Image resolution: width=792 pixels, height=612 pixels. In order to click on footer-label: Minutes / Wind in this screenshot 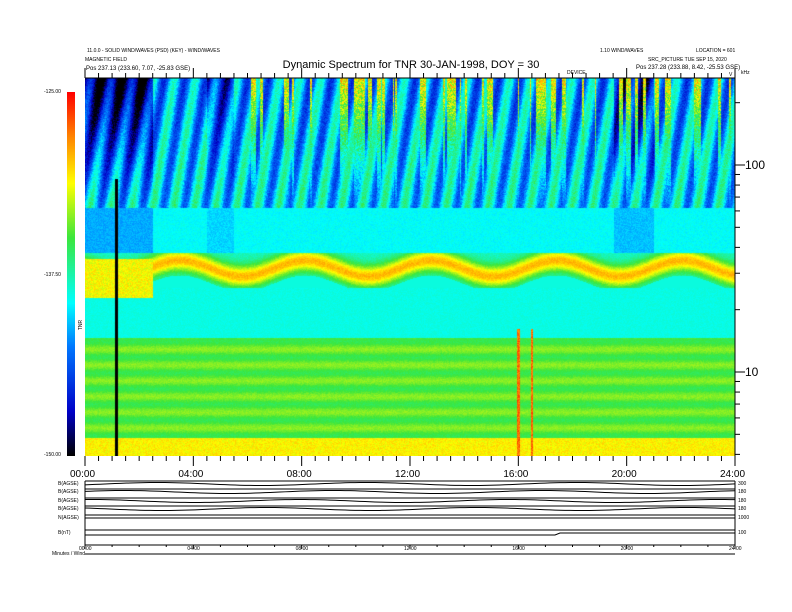, I will do `click(69, 554)`.